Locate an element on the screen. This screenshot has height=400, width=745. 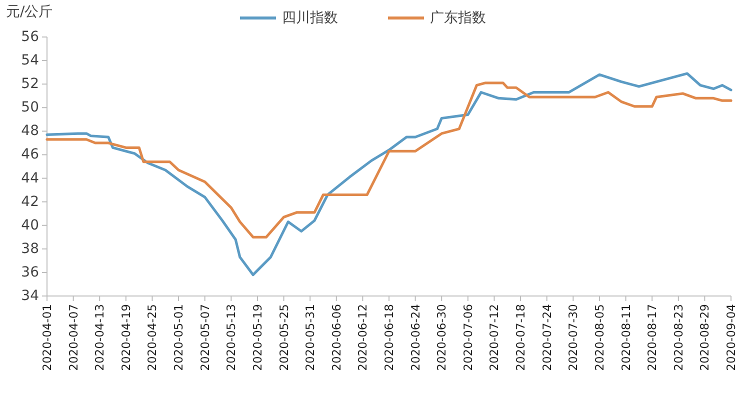
x-tick-label: 2020-04-01 is located at coordinates (47, 337).